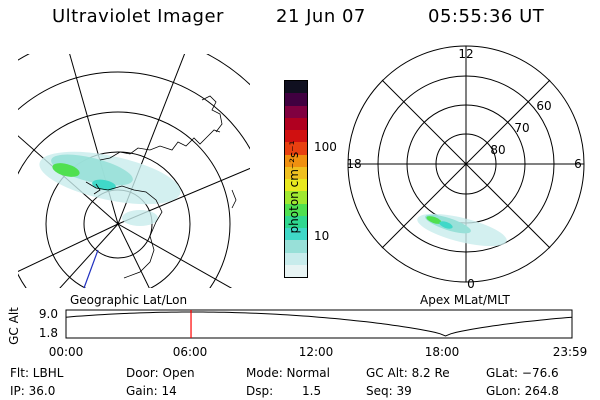 The image size is (600, 400). What do you see at coordinates (465, 300) in the screenshot?
I see `apex-map-label: Apex MLat/MLT` at bounding box center [465, 300].